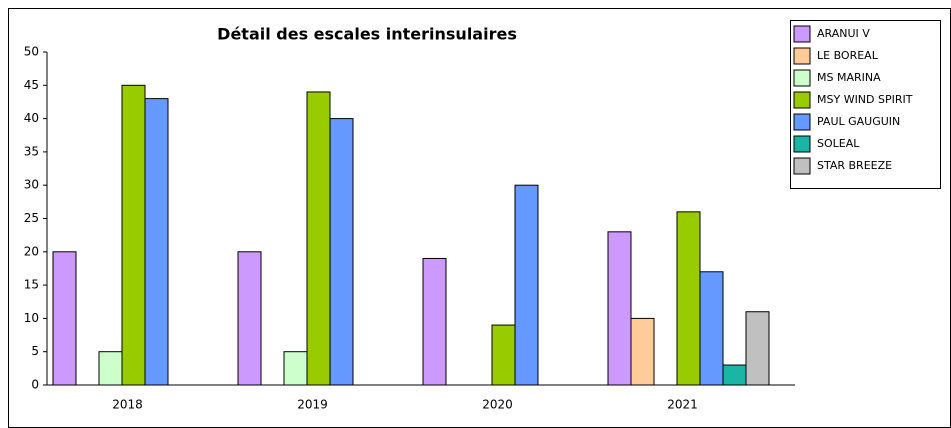 The image size is (951, 428). Describe the element at coordinates (31, 218) in the screenshot. I see `y-tick-label: 25` at that location.